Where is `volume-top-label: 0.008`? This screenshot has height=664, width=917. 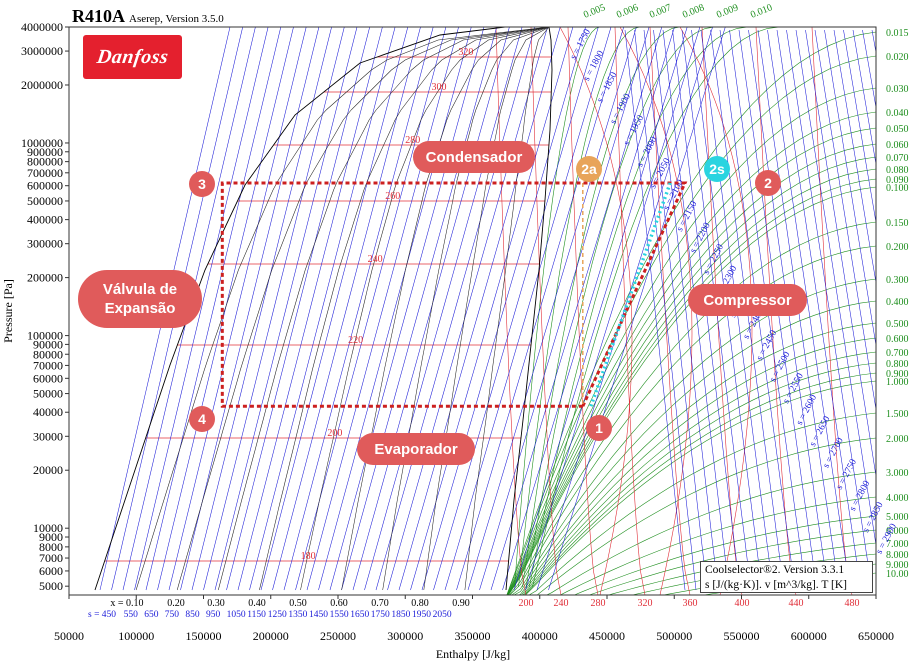
volume-top-label: 0.008 is located at coordinates (693, 11).